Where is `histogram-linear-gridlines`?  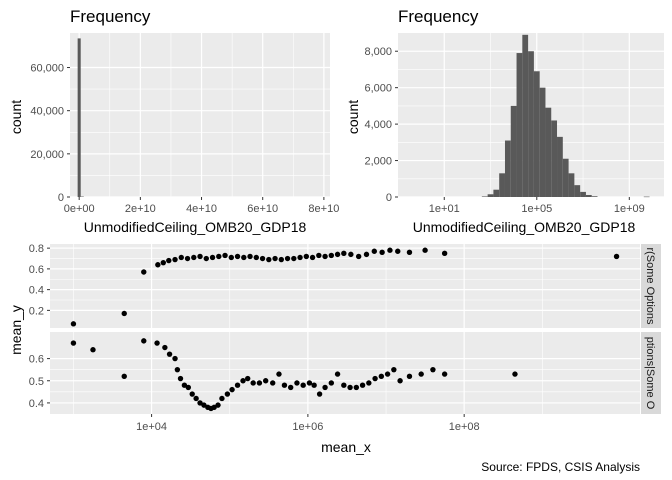
histogram-linear-gridlines is located at coordinates (200, 115).